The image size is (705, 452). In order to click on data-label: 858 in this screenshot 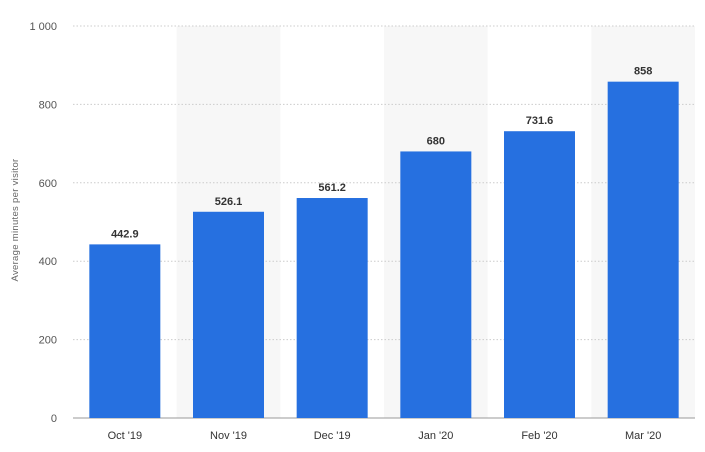, I will do `click(643, 72)`.